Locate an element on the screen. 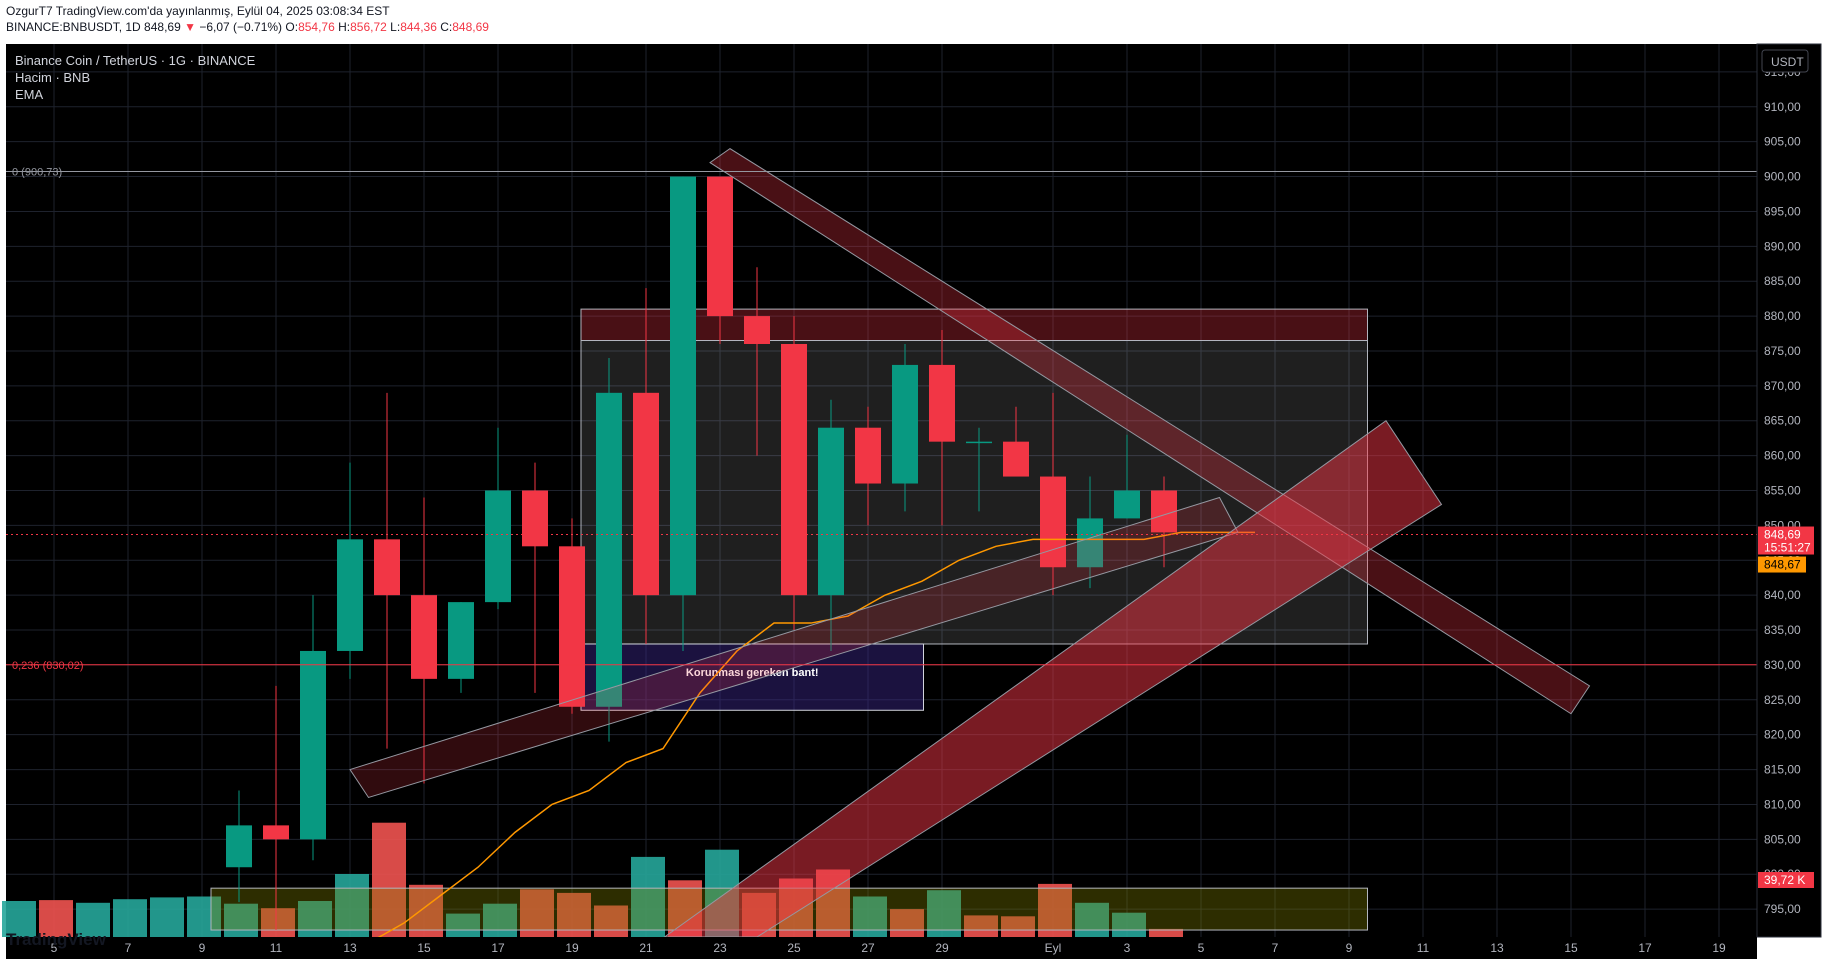 This screenshot has height=960, width=1829. price-tick-label: 810,00 is located at coordinates (1782, 804).